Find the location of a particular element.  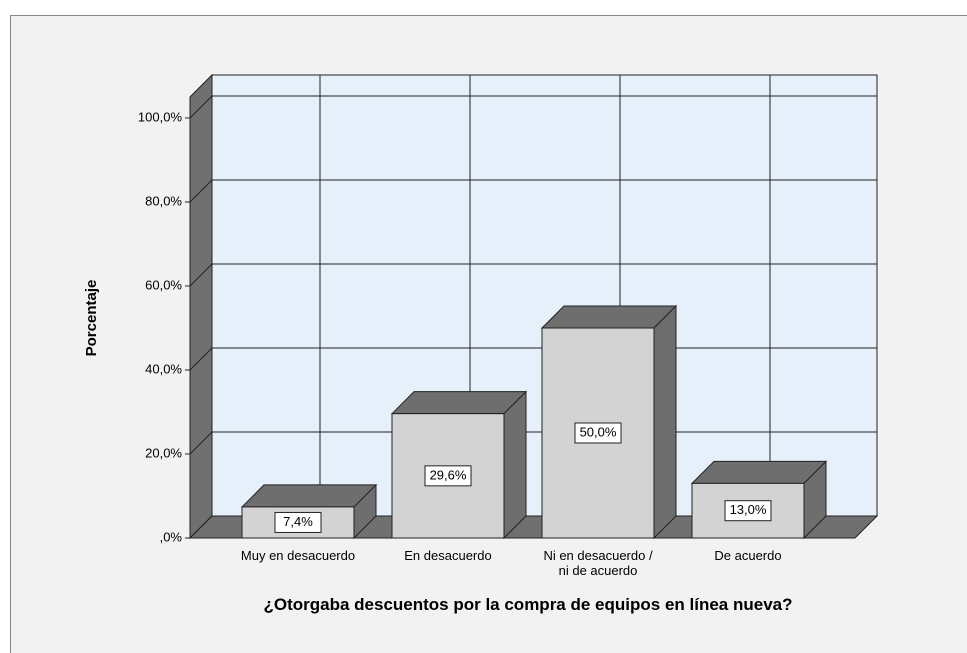

y-tick-label: 80,0% is located at coordinates (163, 200).